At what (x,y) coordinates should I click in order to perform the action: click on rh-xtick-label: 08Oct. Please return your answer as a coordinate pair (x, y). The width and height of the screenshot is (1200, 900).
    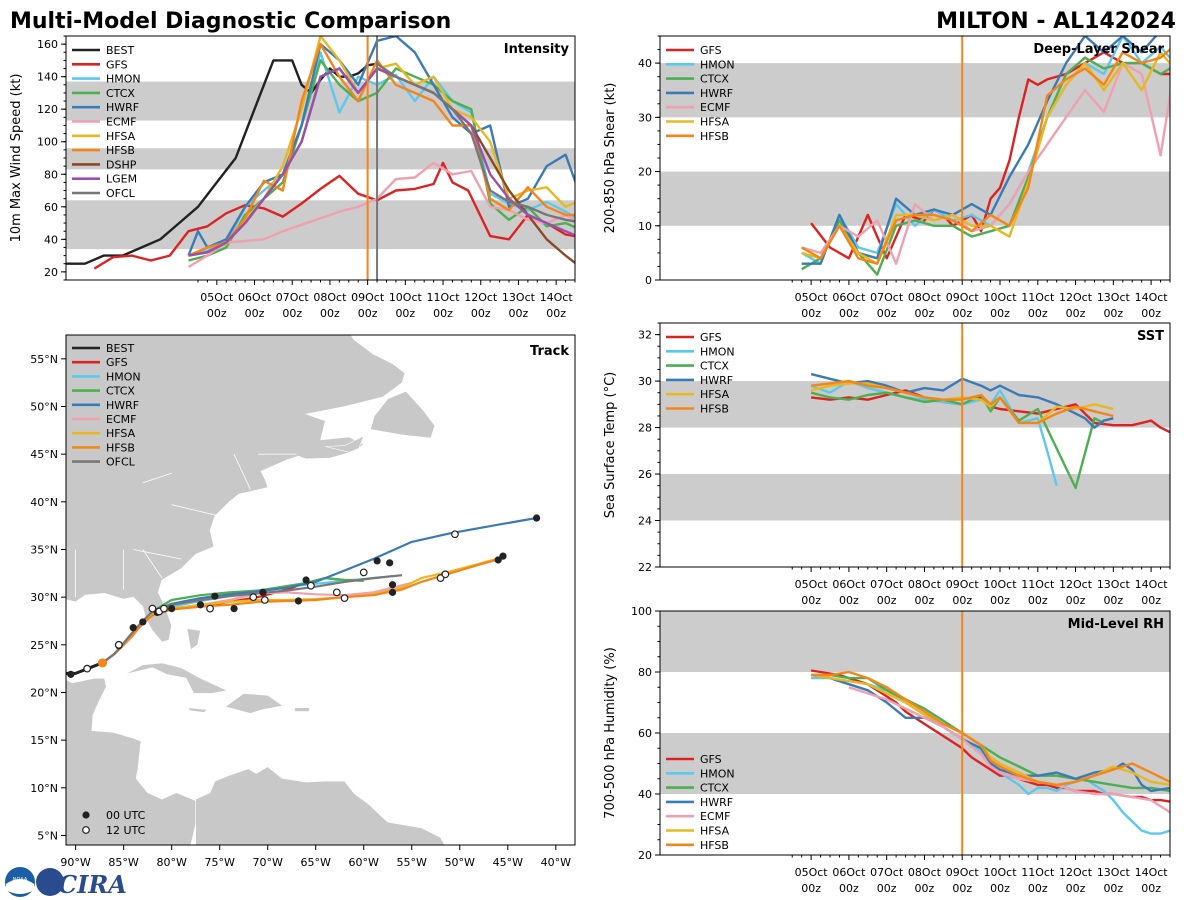
    Looking at the image, I should click on (925, 872).